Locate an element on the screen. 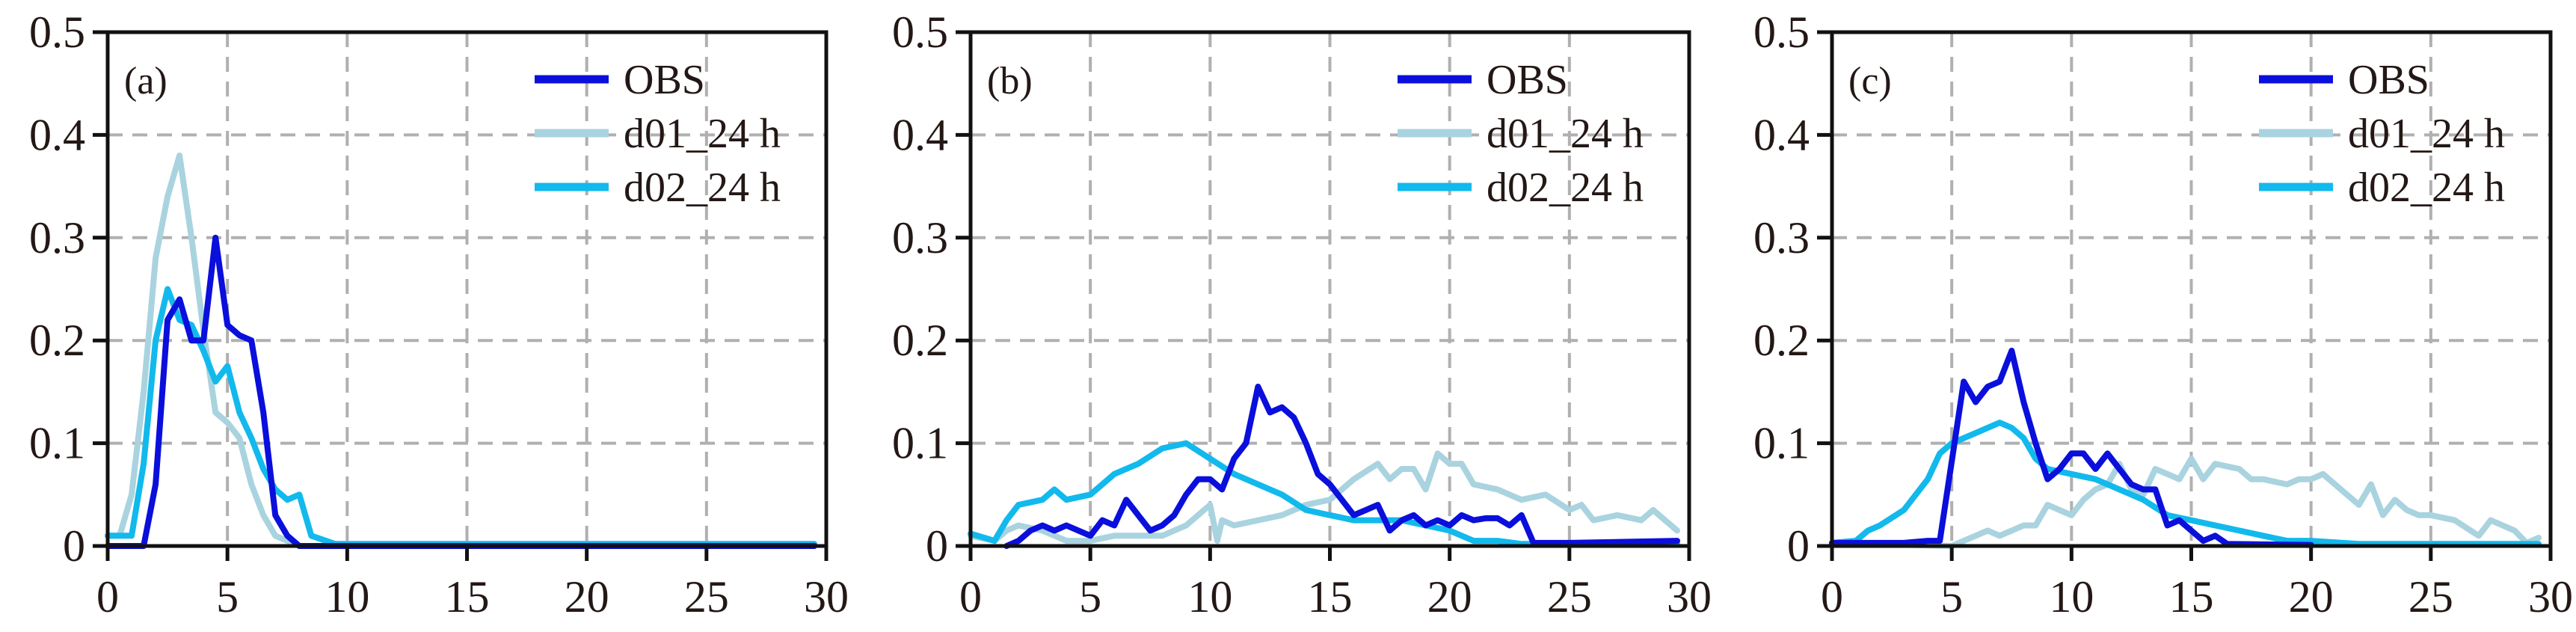 The width and height of the screenshot is (2576, 632). panel-label: (a) is located at coordinates (145, 81).